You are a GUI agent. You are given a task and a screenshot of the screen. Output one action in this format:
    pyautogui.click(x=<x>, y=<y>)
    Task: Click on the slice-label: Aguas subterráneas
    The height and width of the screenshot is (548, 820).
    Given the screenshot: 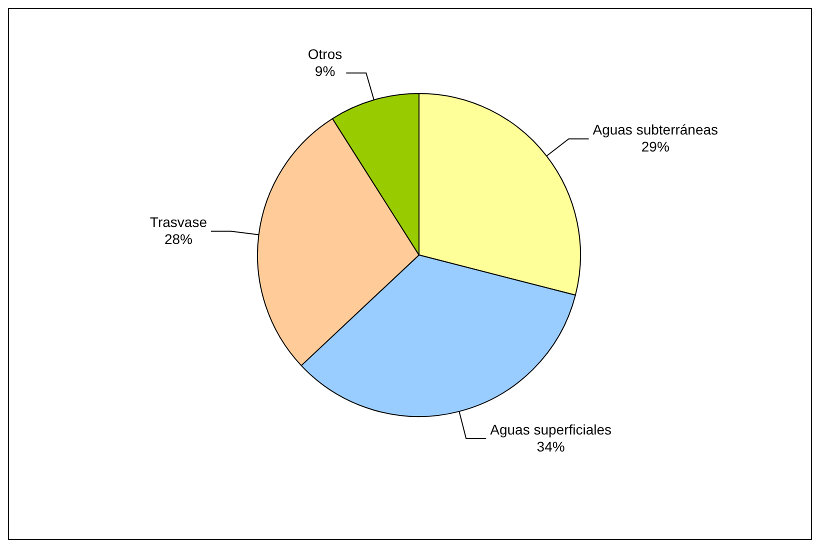 What is the action you would take?
    pyautogui.click(x=655, y=130)
    